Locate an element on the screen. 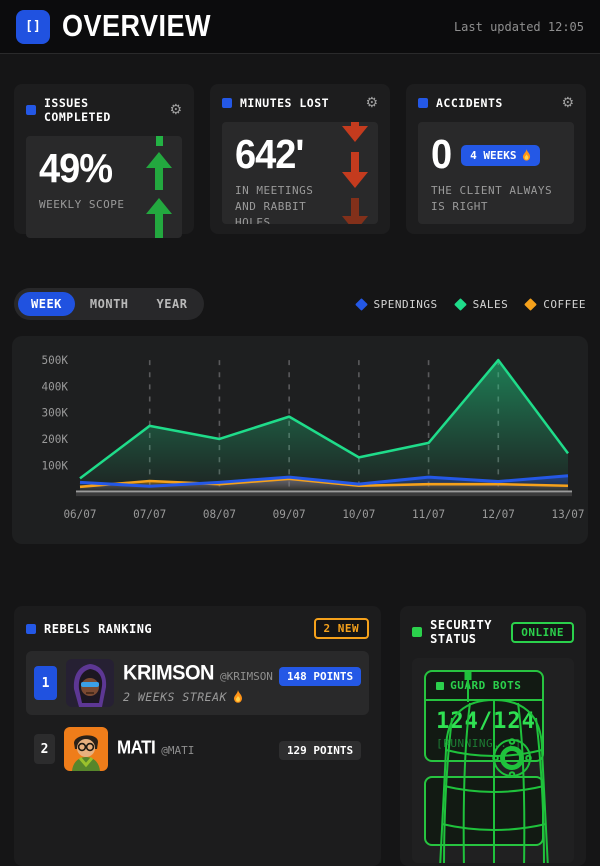 The image size is (600, 866). page-title: OVERVIEW is located at coordinates (137, 26).